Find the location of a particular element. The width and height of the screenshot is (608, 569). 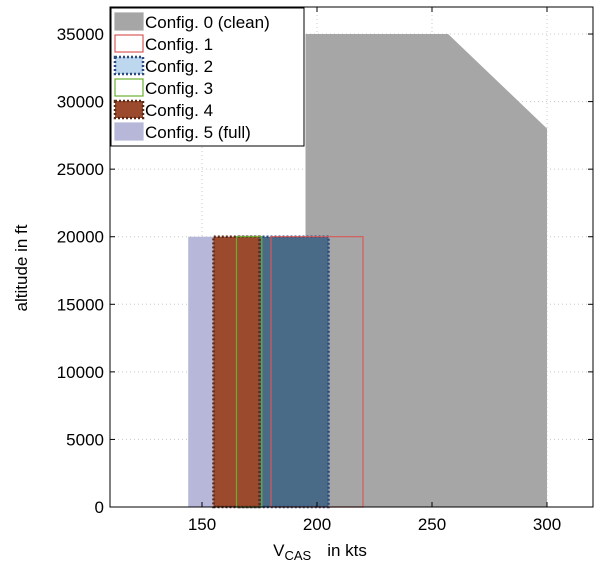

x-tick-label: 150 is located at coordinates (202, 524).